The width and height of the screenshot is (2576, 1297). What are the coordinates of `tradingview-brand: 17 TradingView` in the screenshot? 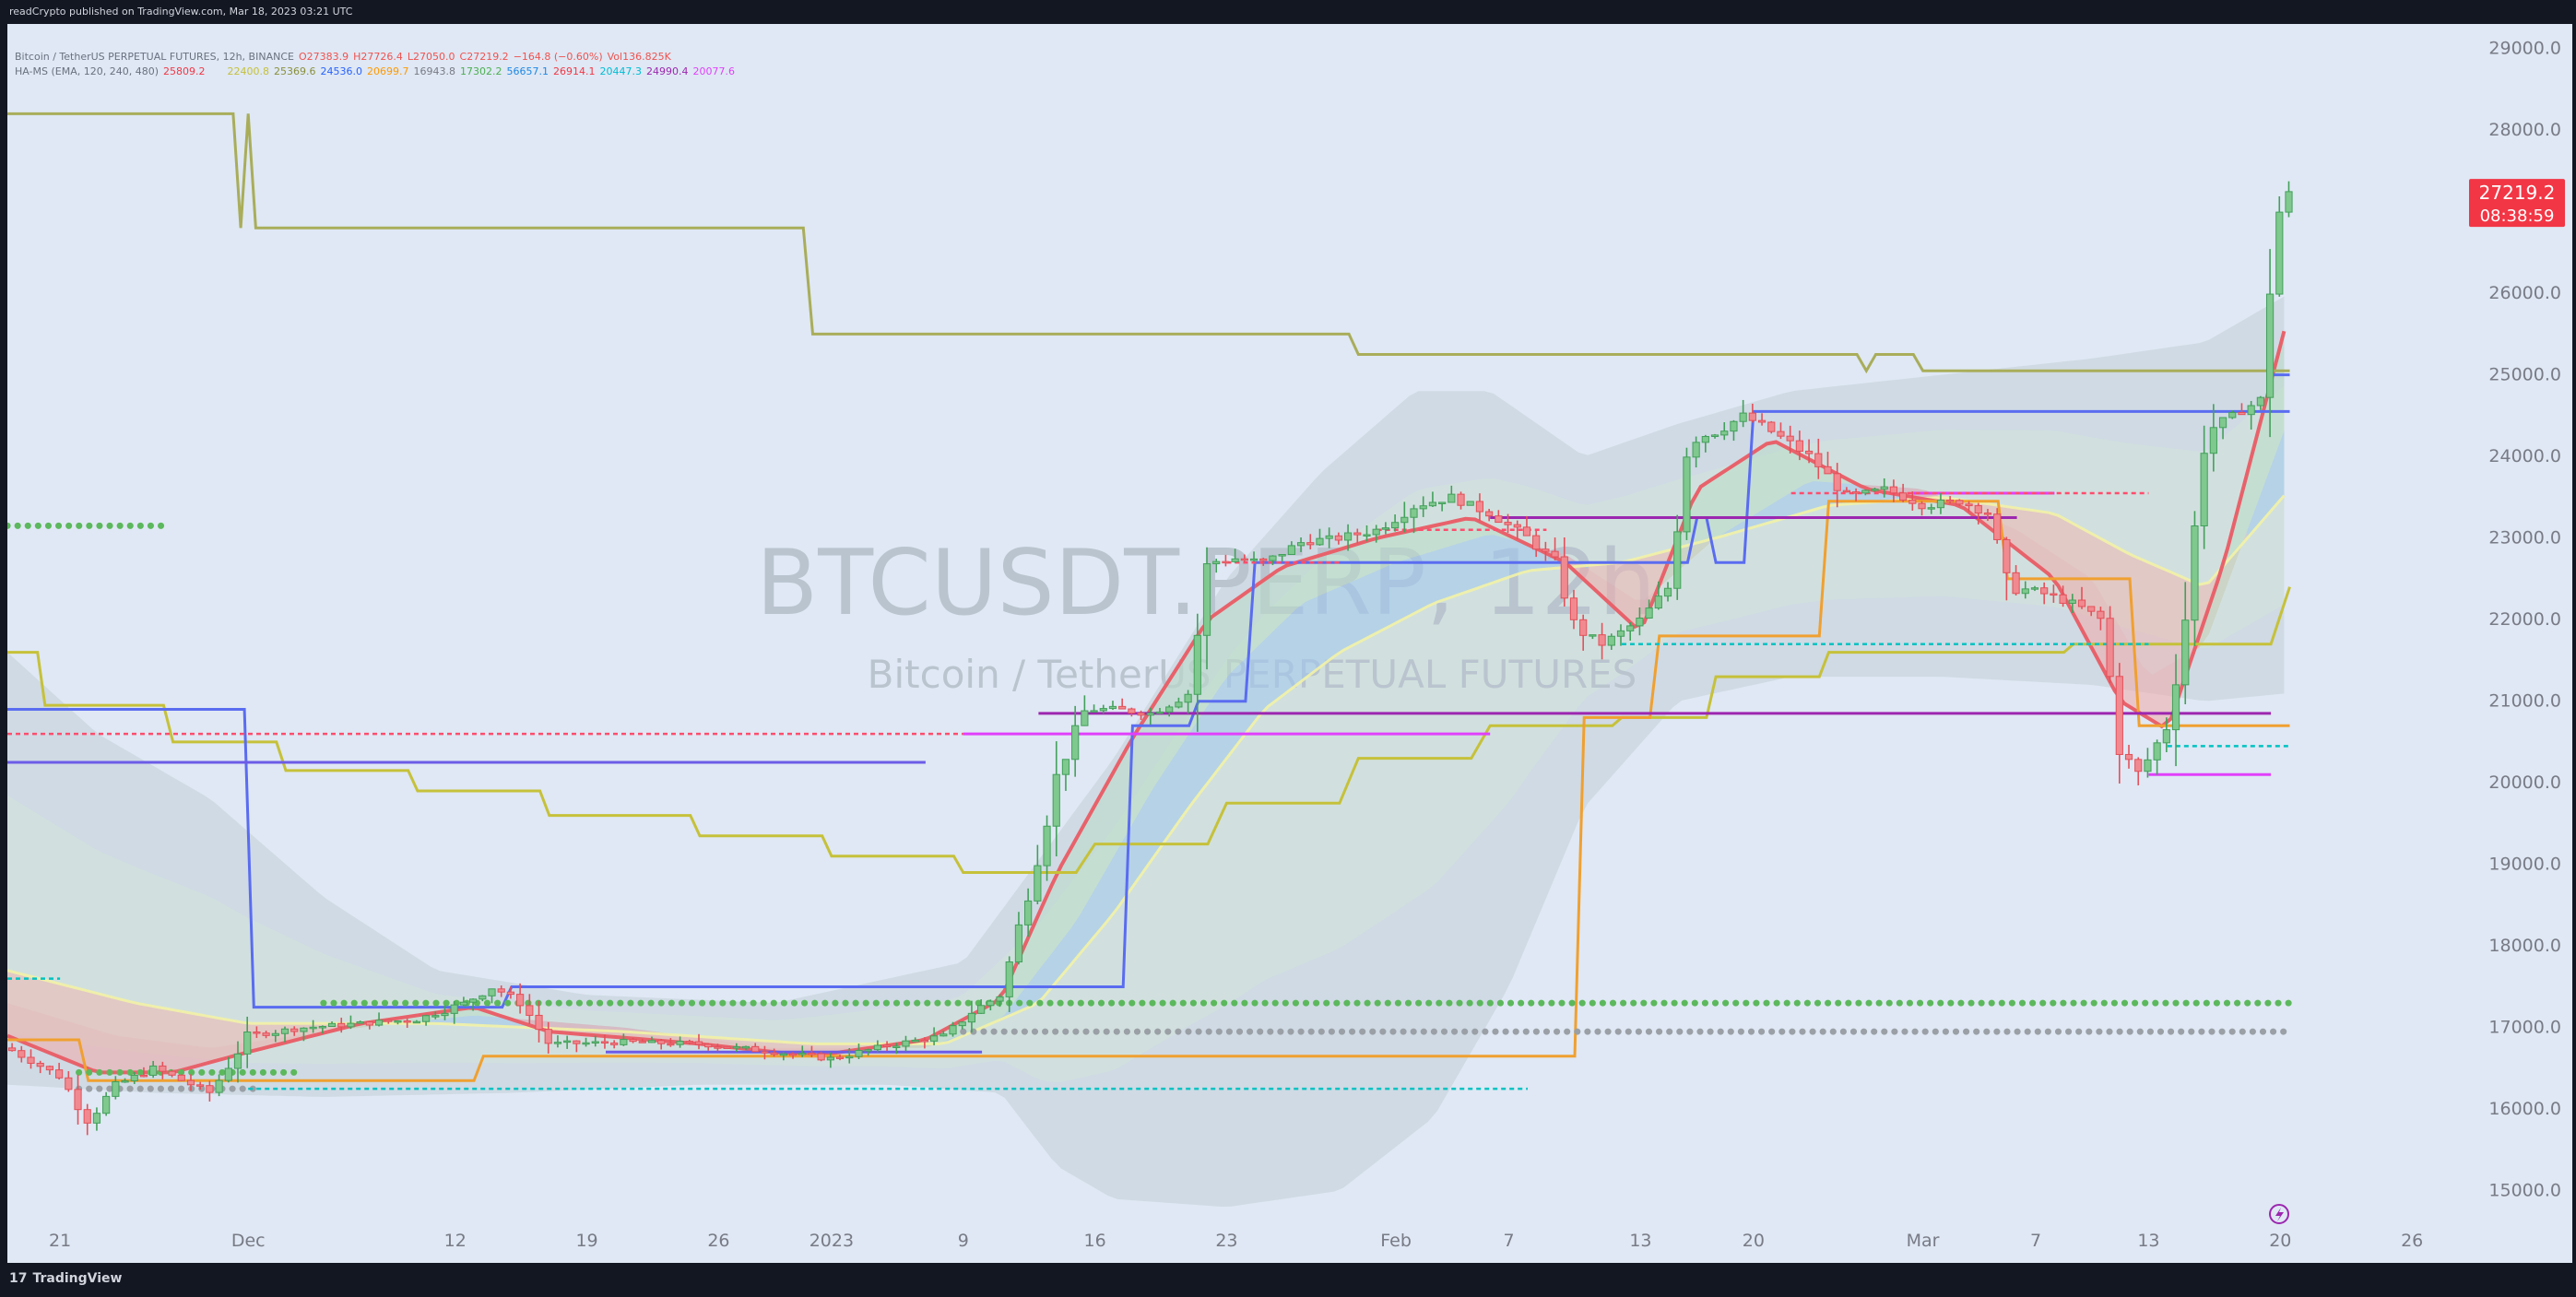 It's located at (65, 1278).